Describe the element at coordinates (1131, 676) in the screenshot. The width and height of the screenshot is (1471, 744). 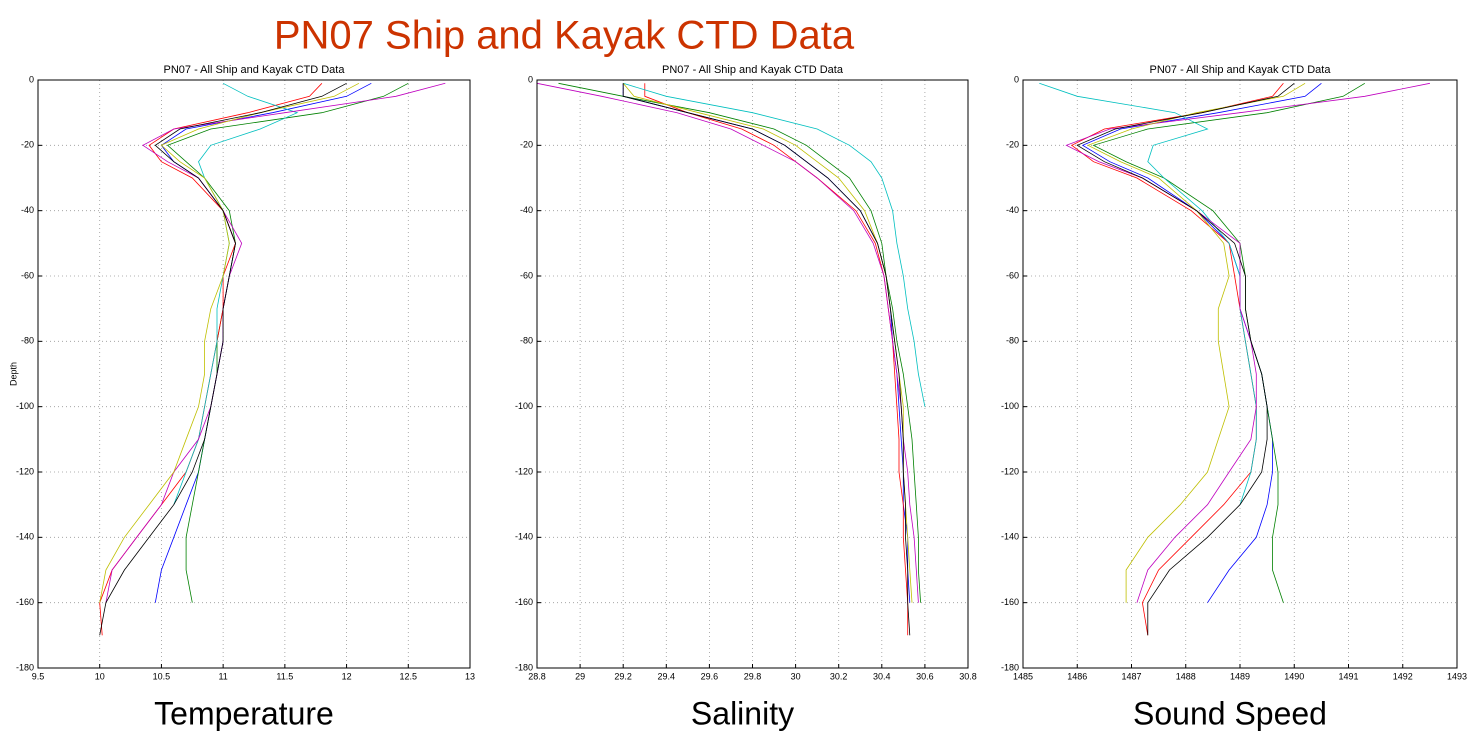
I see `x-tick-label: 1487` at that location.